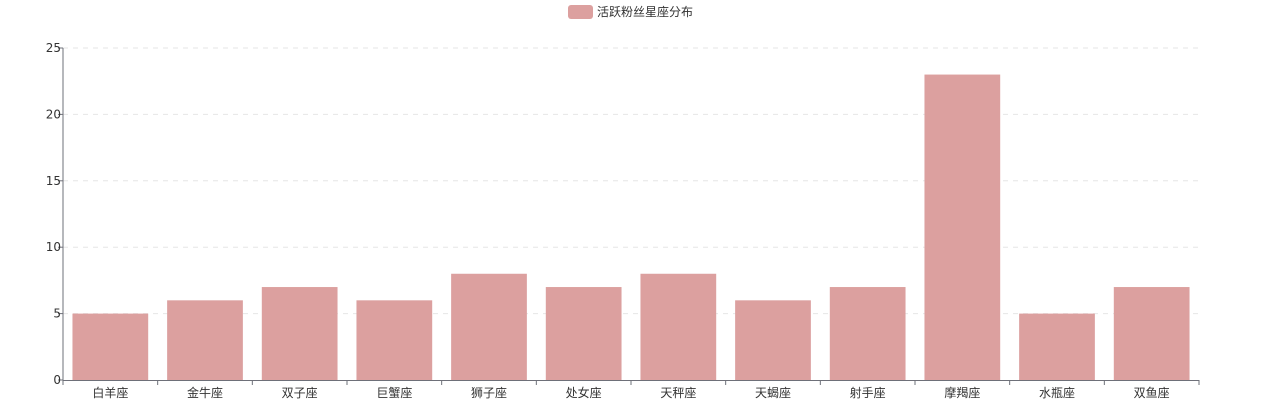 The width and height of the screenshot is (1262, 400). I want to click on y-tick-label: 0, so click(57, 380).